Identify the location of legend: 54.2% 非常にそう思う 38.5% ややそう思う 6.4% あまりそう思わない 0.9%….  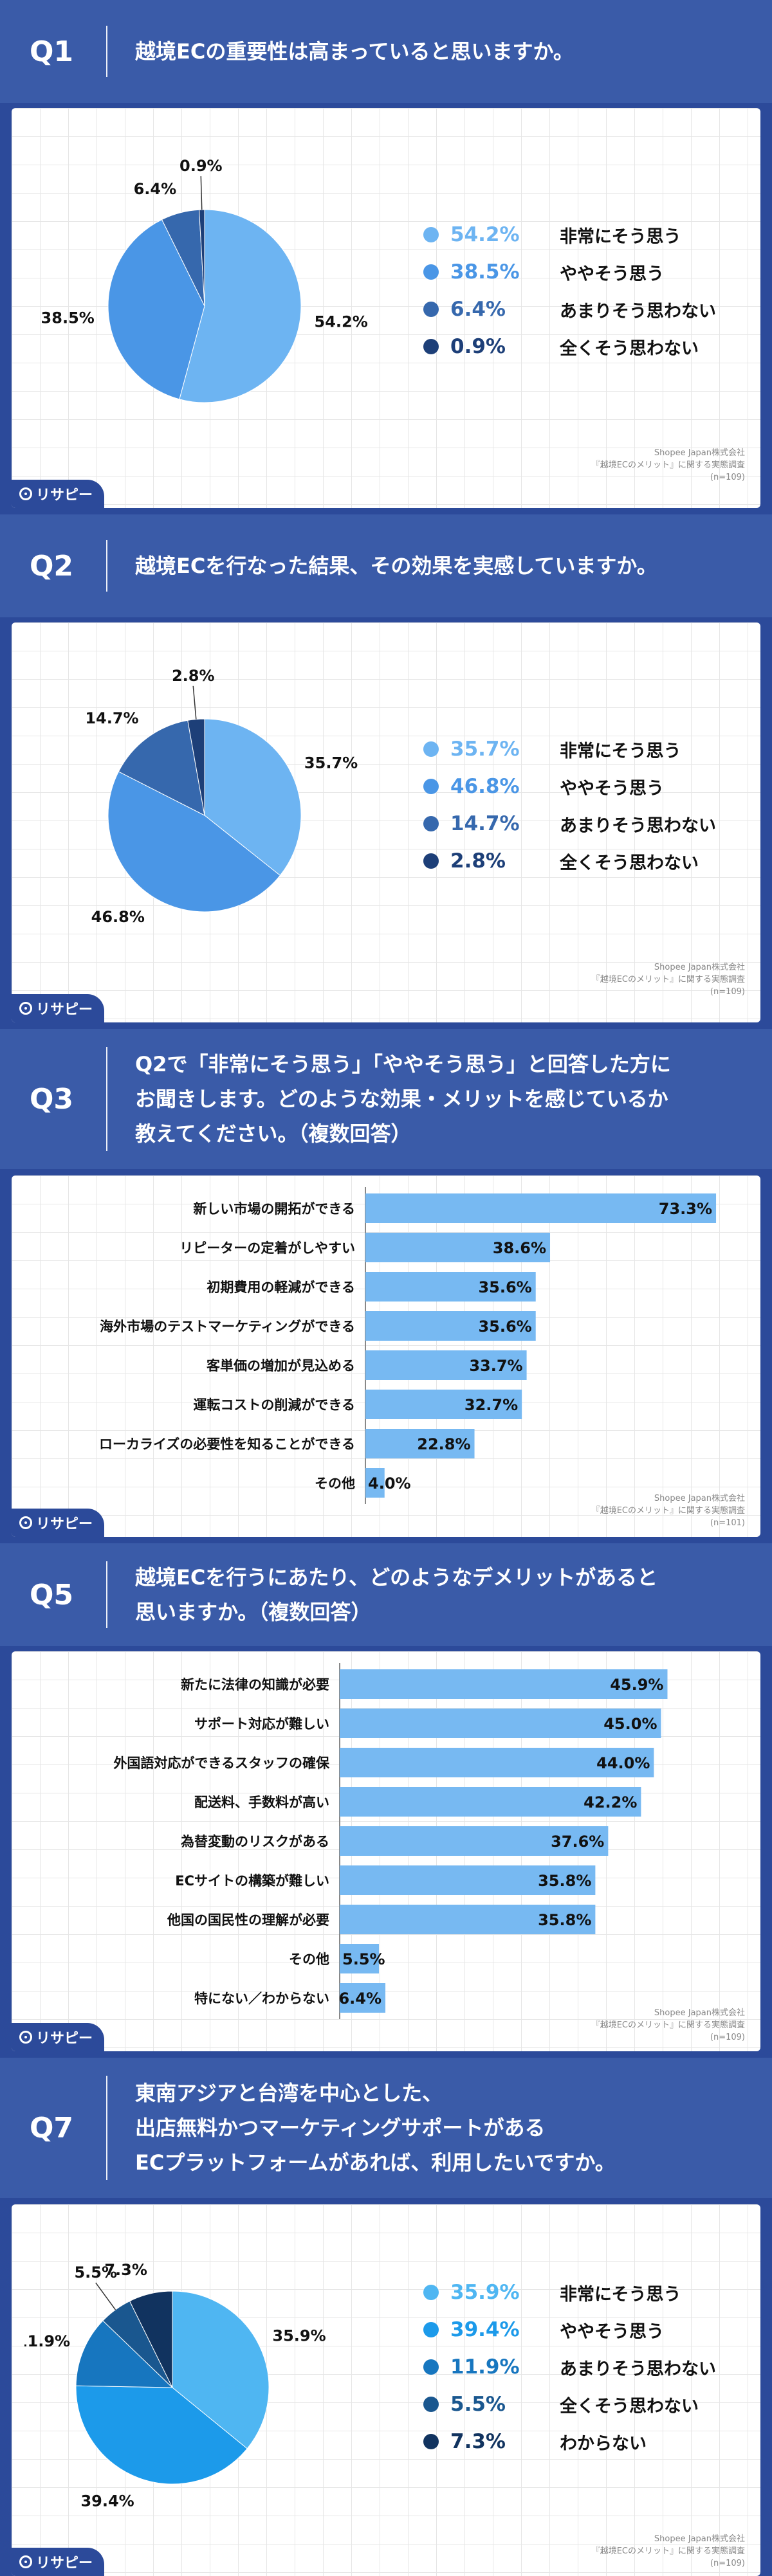
(569, 290).